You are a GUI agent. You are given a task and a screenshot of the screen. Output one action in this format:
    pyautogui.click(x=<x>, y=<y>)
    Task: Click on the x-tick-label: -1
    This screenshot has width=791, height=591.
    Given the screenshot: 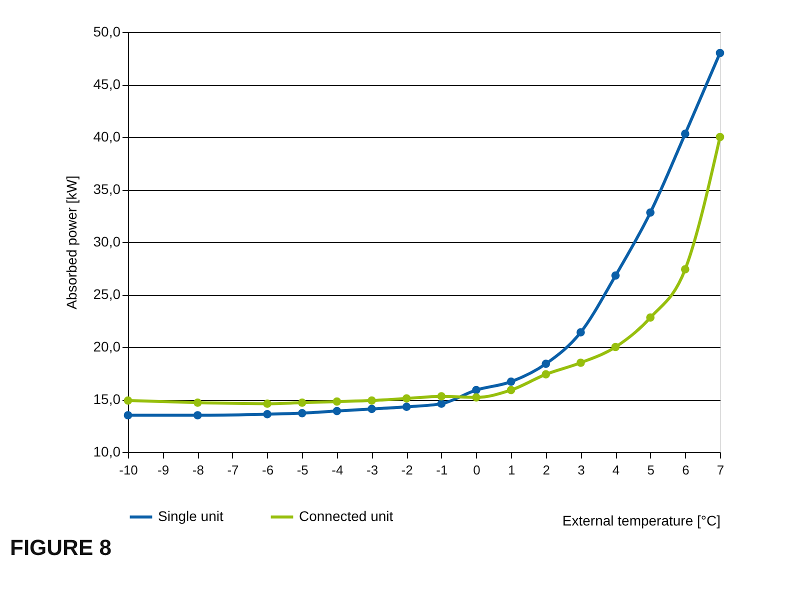 What is the action you would take?
    pyautogui.click(x=442, y=470)
    